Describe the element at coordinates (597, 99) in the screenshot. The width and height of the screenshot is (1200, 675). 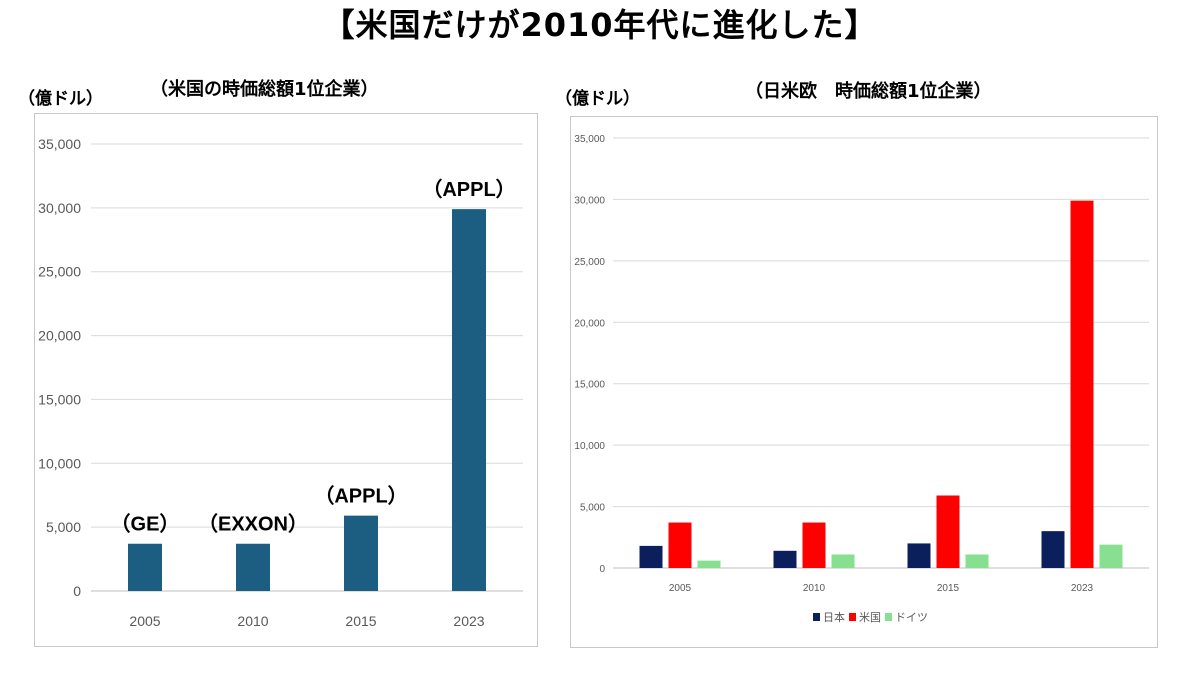
I see `right-chart-unit-label: （億ドル）` at that location.